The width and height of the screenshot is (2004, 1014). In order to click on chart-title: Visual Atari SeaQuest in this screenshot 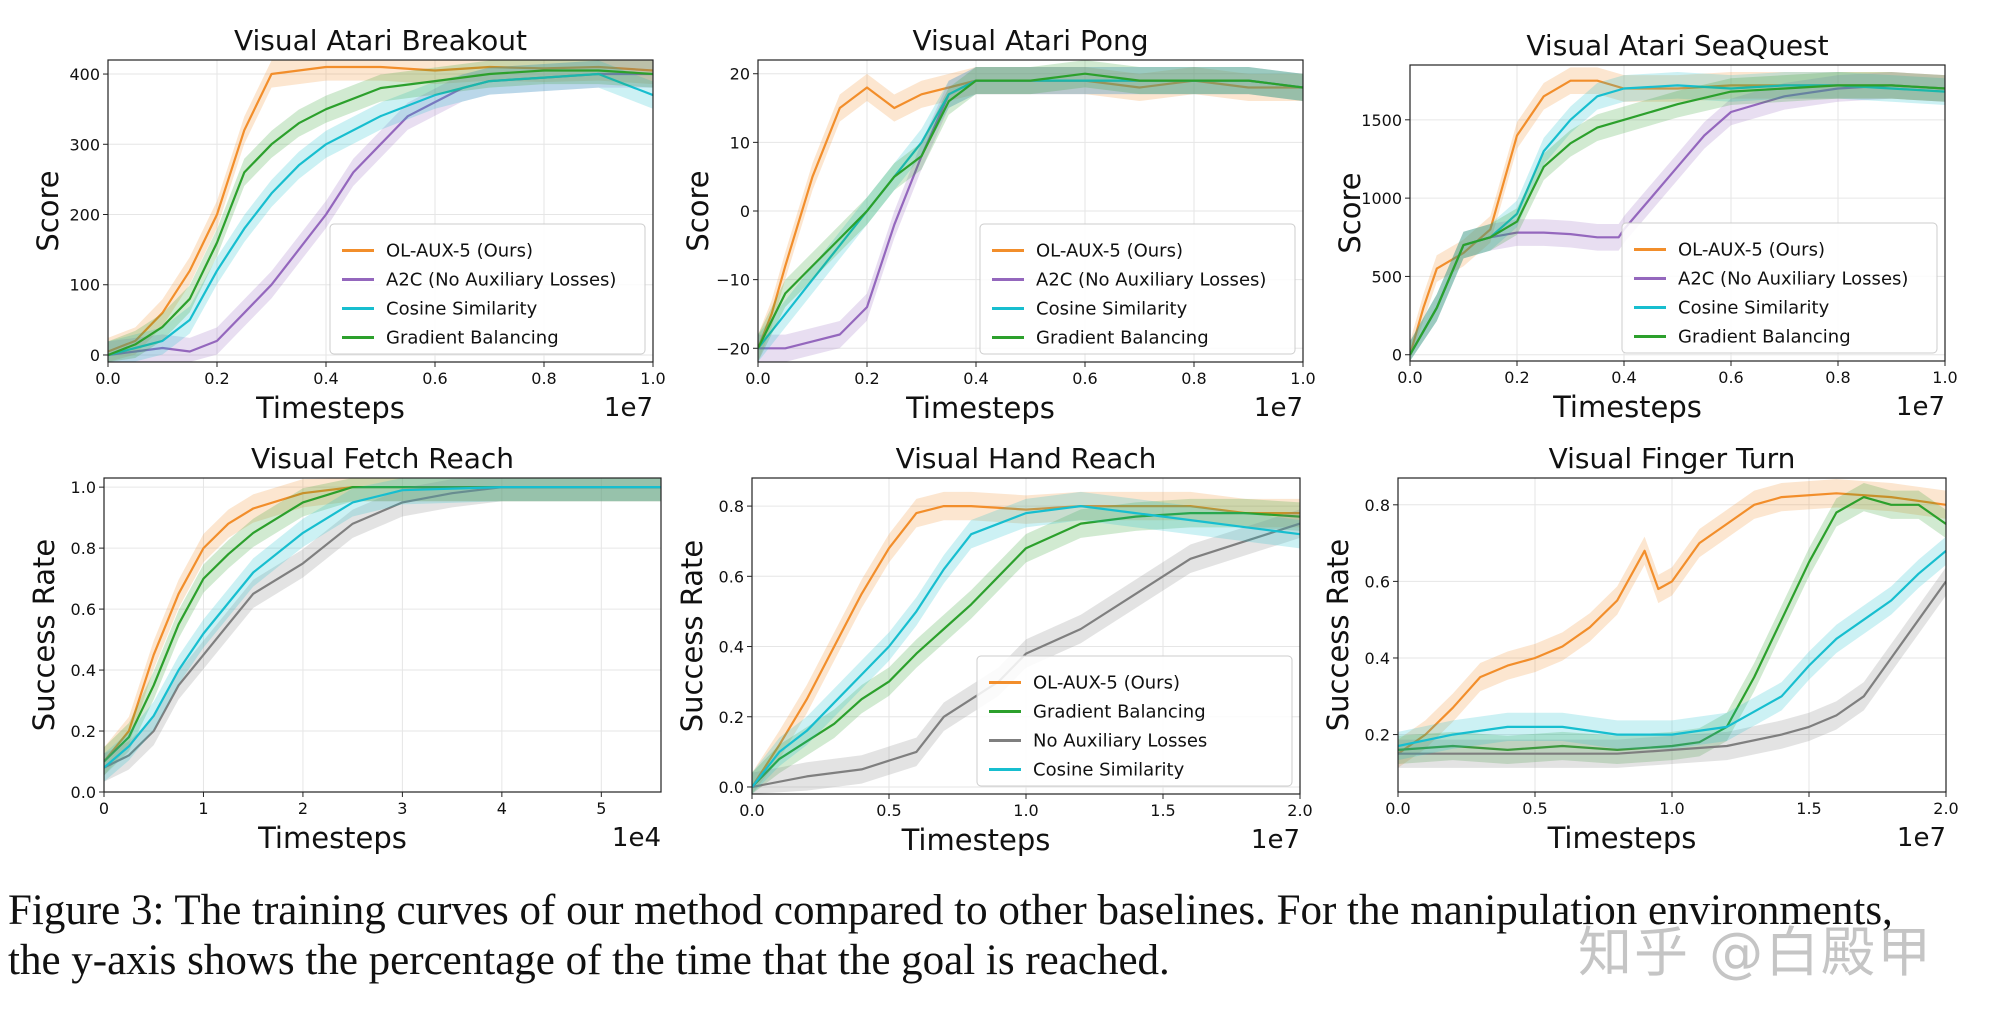, I will do `click(1677, 45)`.